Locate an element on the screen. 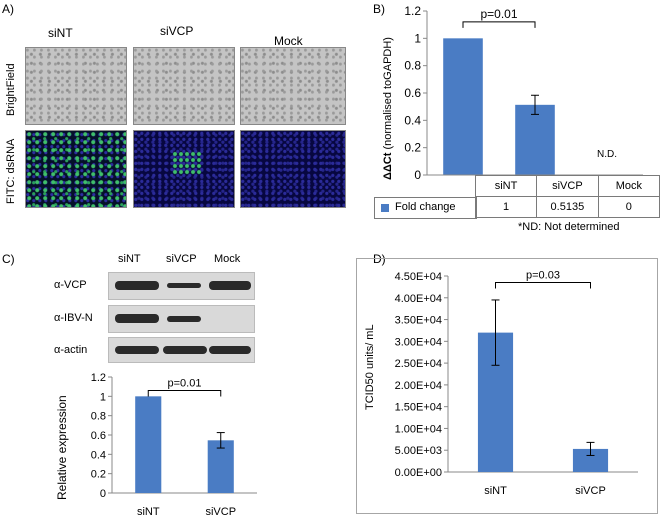 This screenshot has height=518, width=660. chart-b-ylabel-rest: (normalised toGAPDH) is located at coordinates (388, 95).